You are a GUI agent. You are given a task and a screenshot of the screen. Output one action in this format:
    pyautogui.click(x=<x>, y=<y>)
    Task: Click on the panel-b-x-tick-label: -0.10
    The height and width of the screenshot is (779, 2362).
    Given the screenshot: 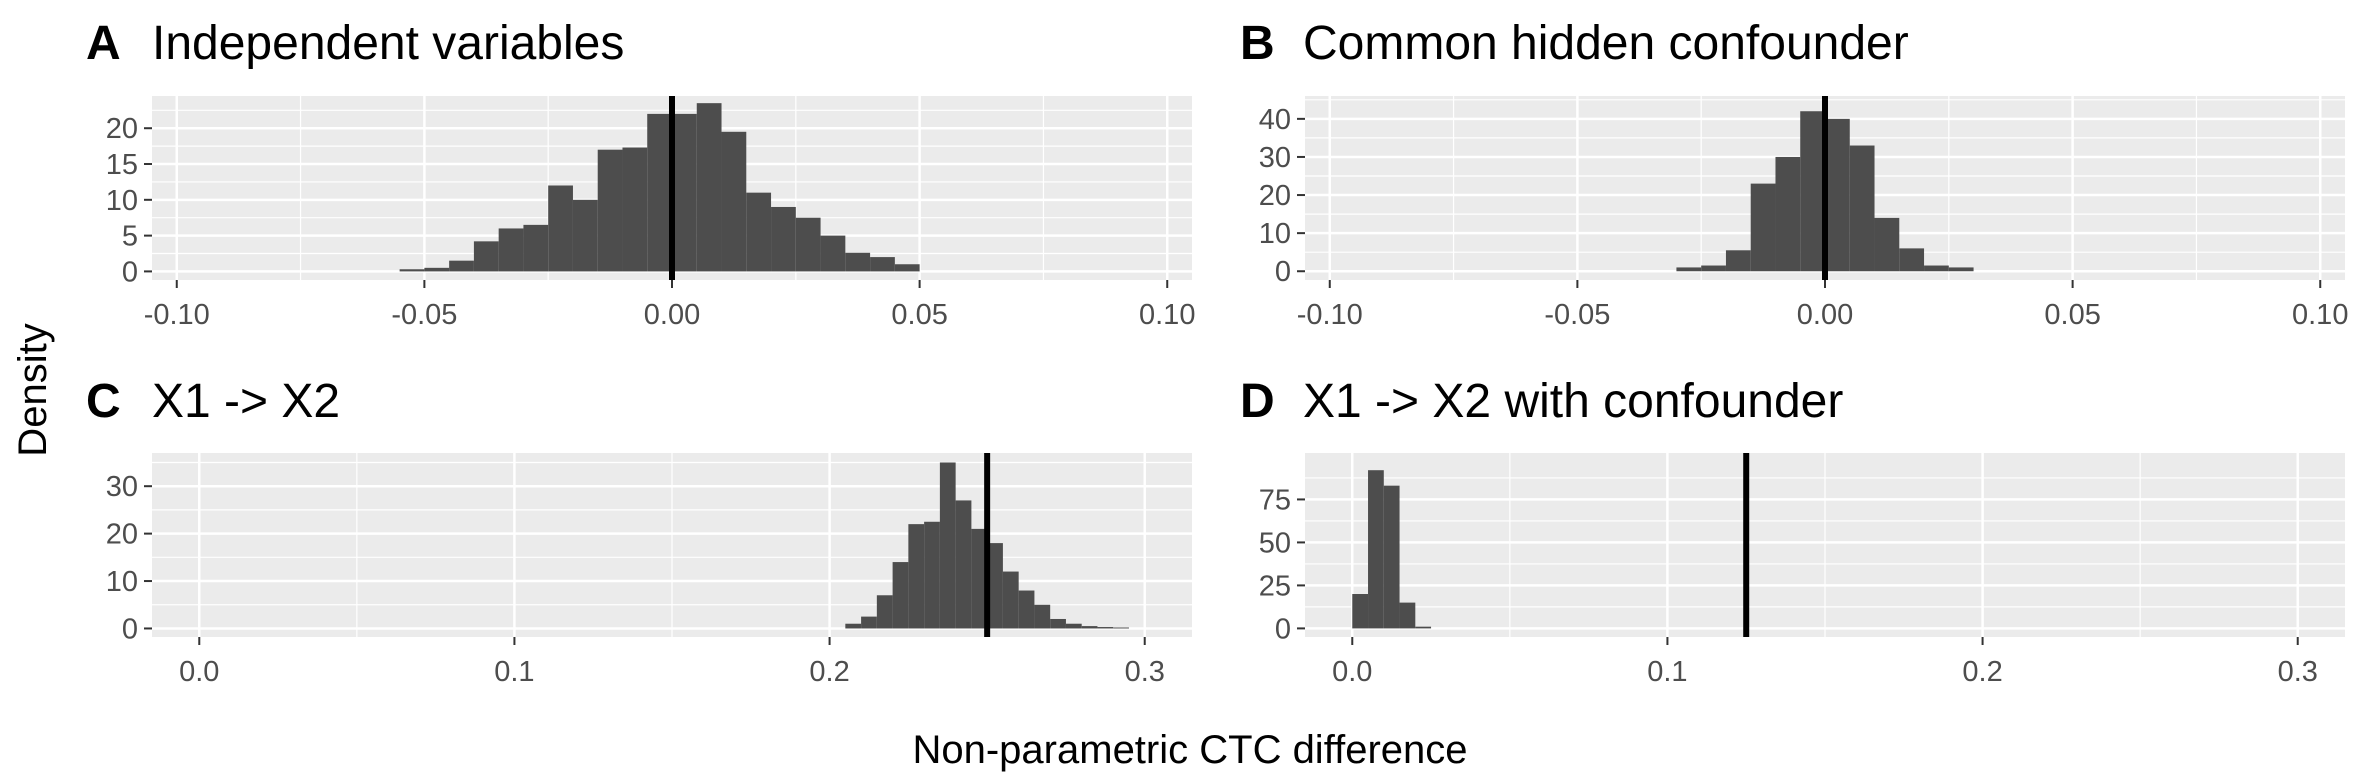 What is the action you would take?
    pyautogui.click(x=1330, y=315)
    